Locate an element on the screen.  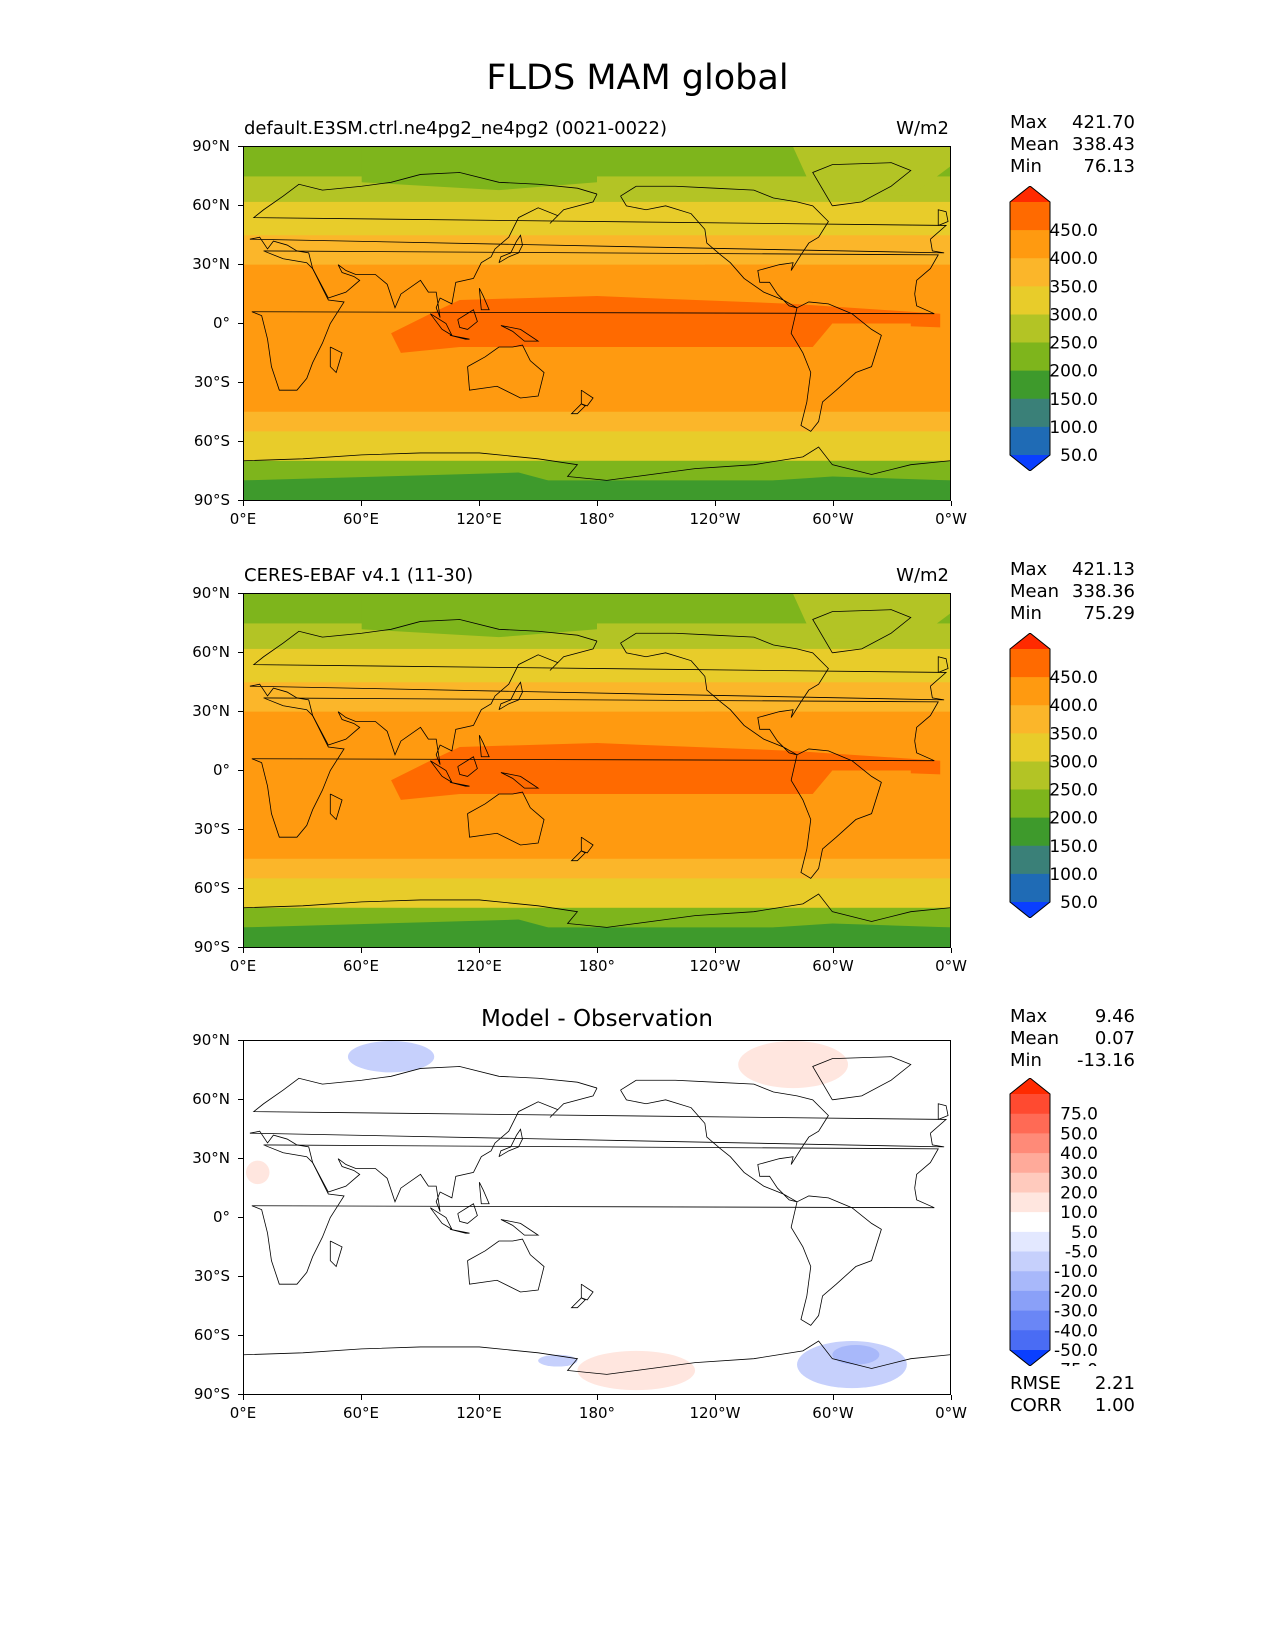
obs-stats: Max 421.13 Mean 338.36 Min 75.29 is located at coordinates (1072, 592).